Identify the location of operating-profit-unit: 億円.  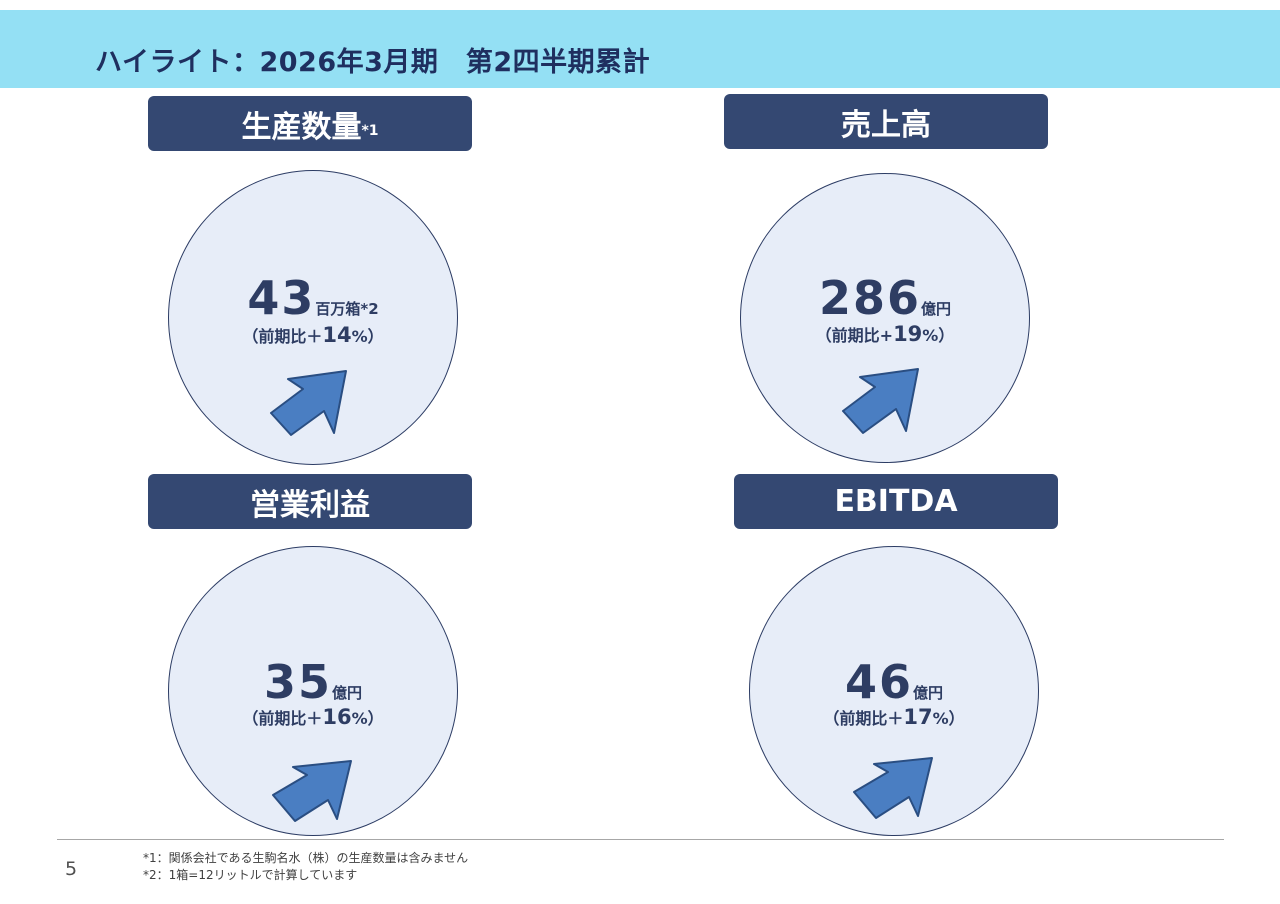
(347, 693).